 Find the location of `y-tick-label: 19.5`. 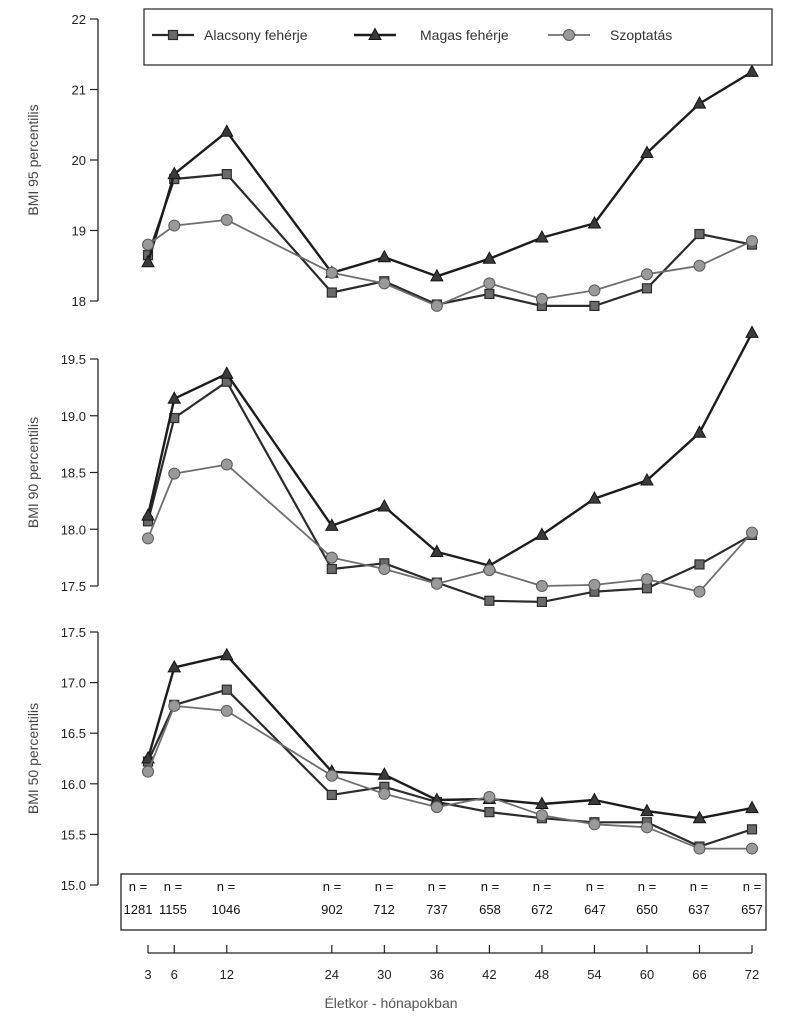

y-tick-label: 19.5 is located at coordinates (73, 359).